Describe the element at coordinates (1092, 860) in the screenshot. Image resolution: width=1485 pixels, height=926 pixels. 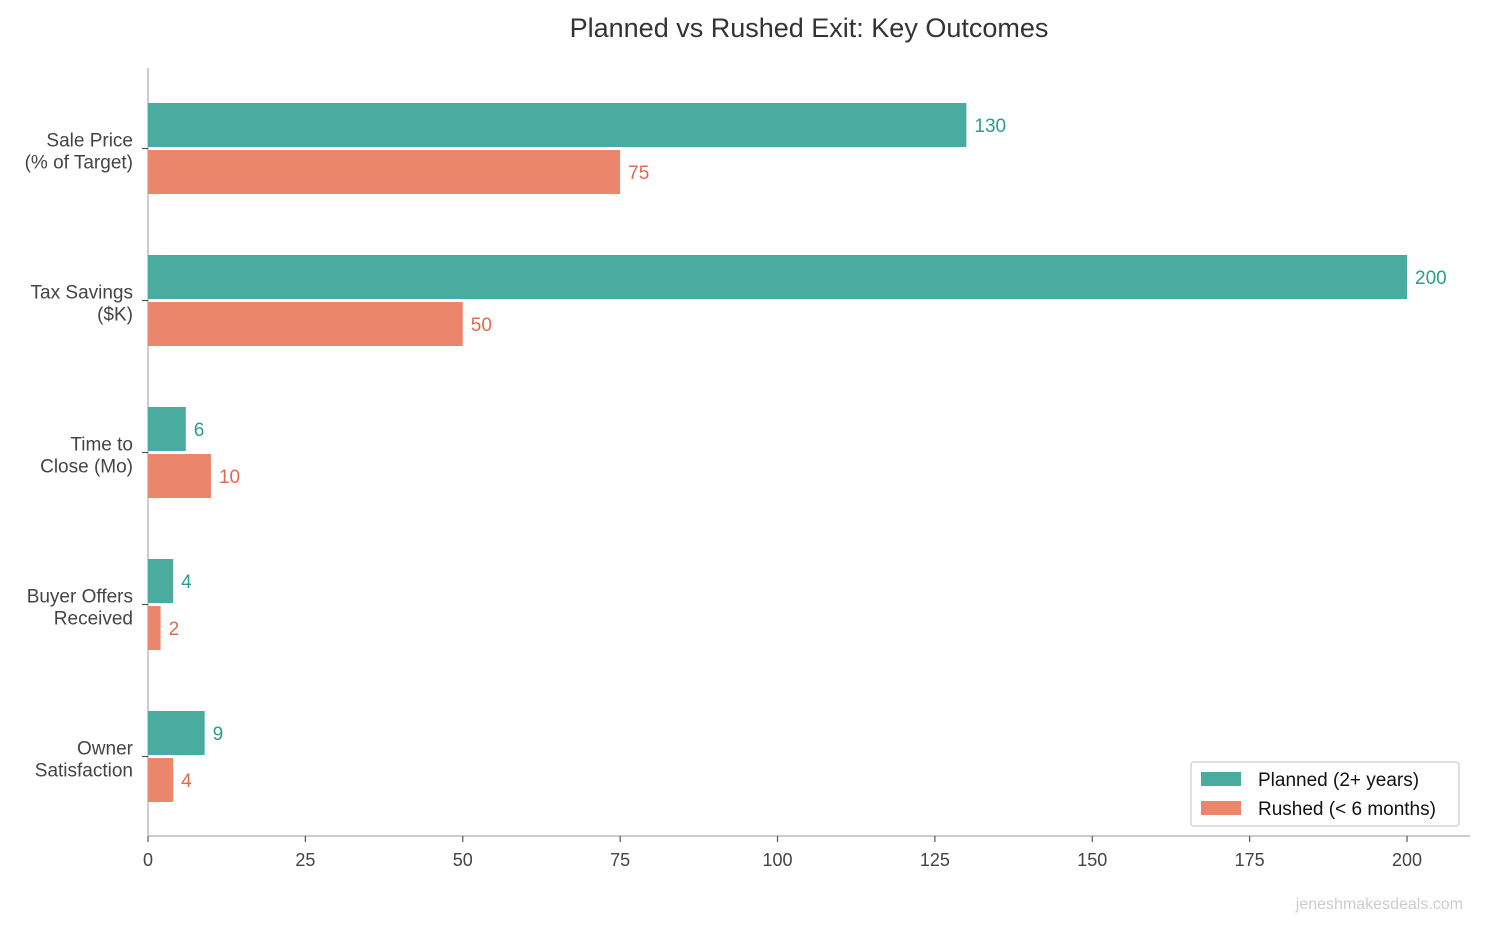
I see `x-tick-label: 150` at that location.